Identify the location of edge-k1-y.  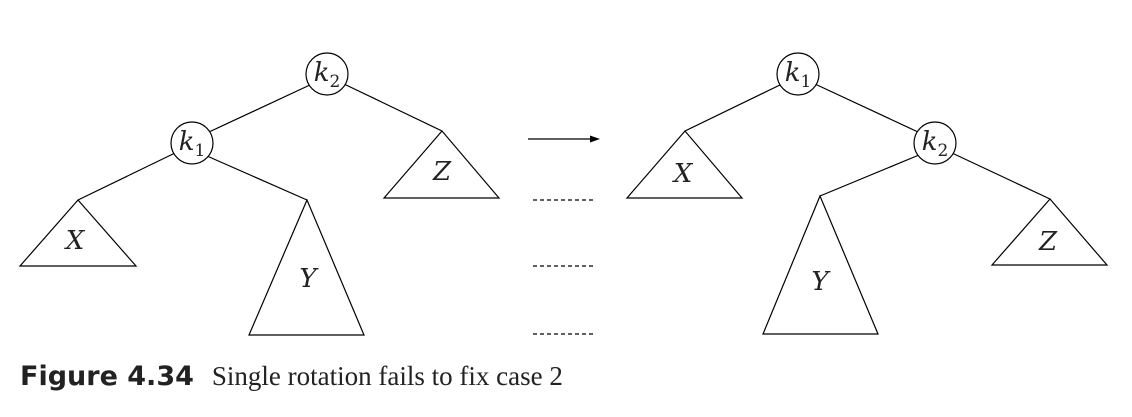
(257, 178).